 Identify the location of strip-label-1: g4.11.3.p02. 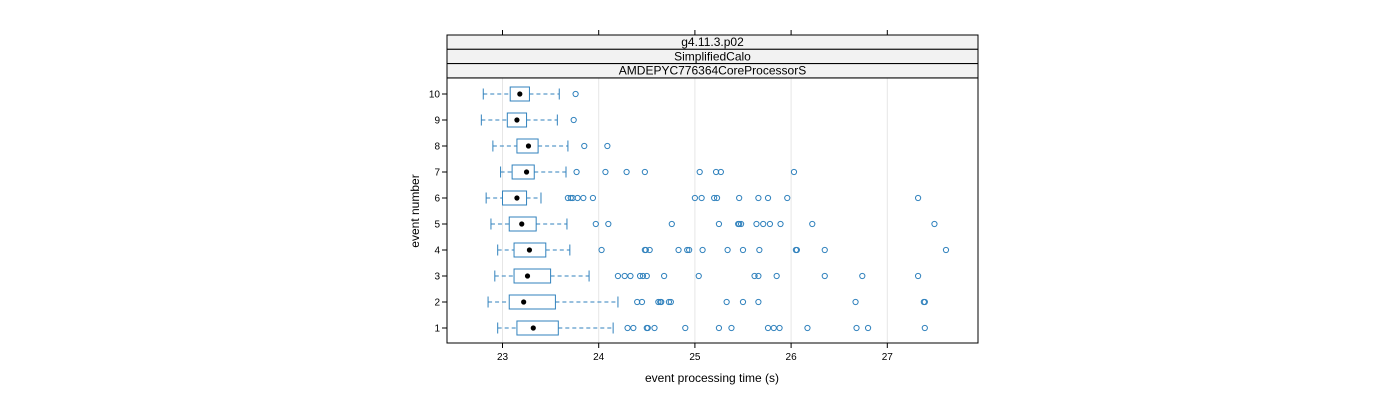
(712, 42).